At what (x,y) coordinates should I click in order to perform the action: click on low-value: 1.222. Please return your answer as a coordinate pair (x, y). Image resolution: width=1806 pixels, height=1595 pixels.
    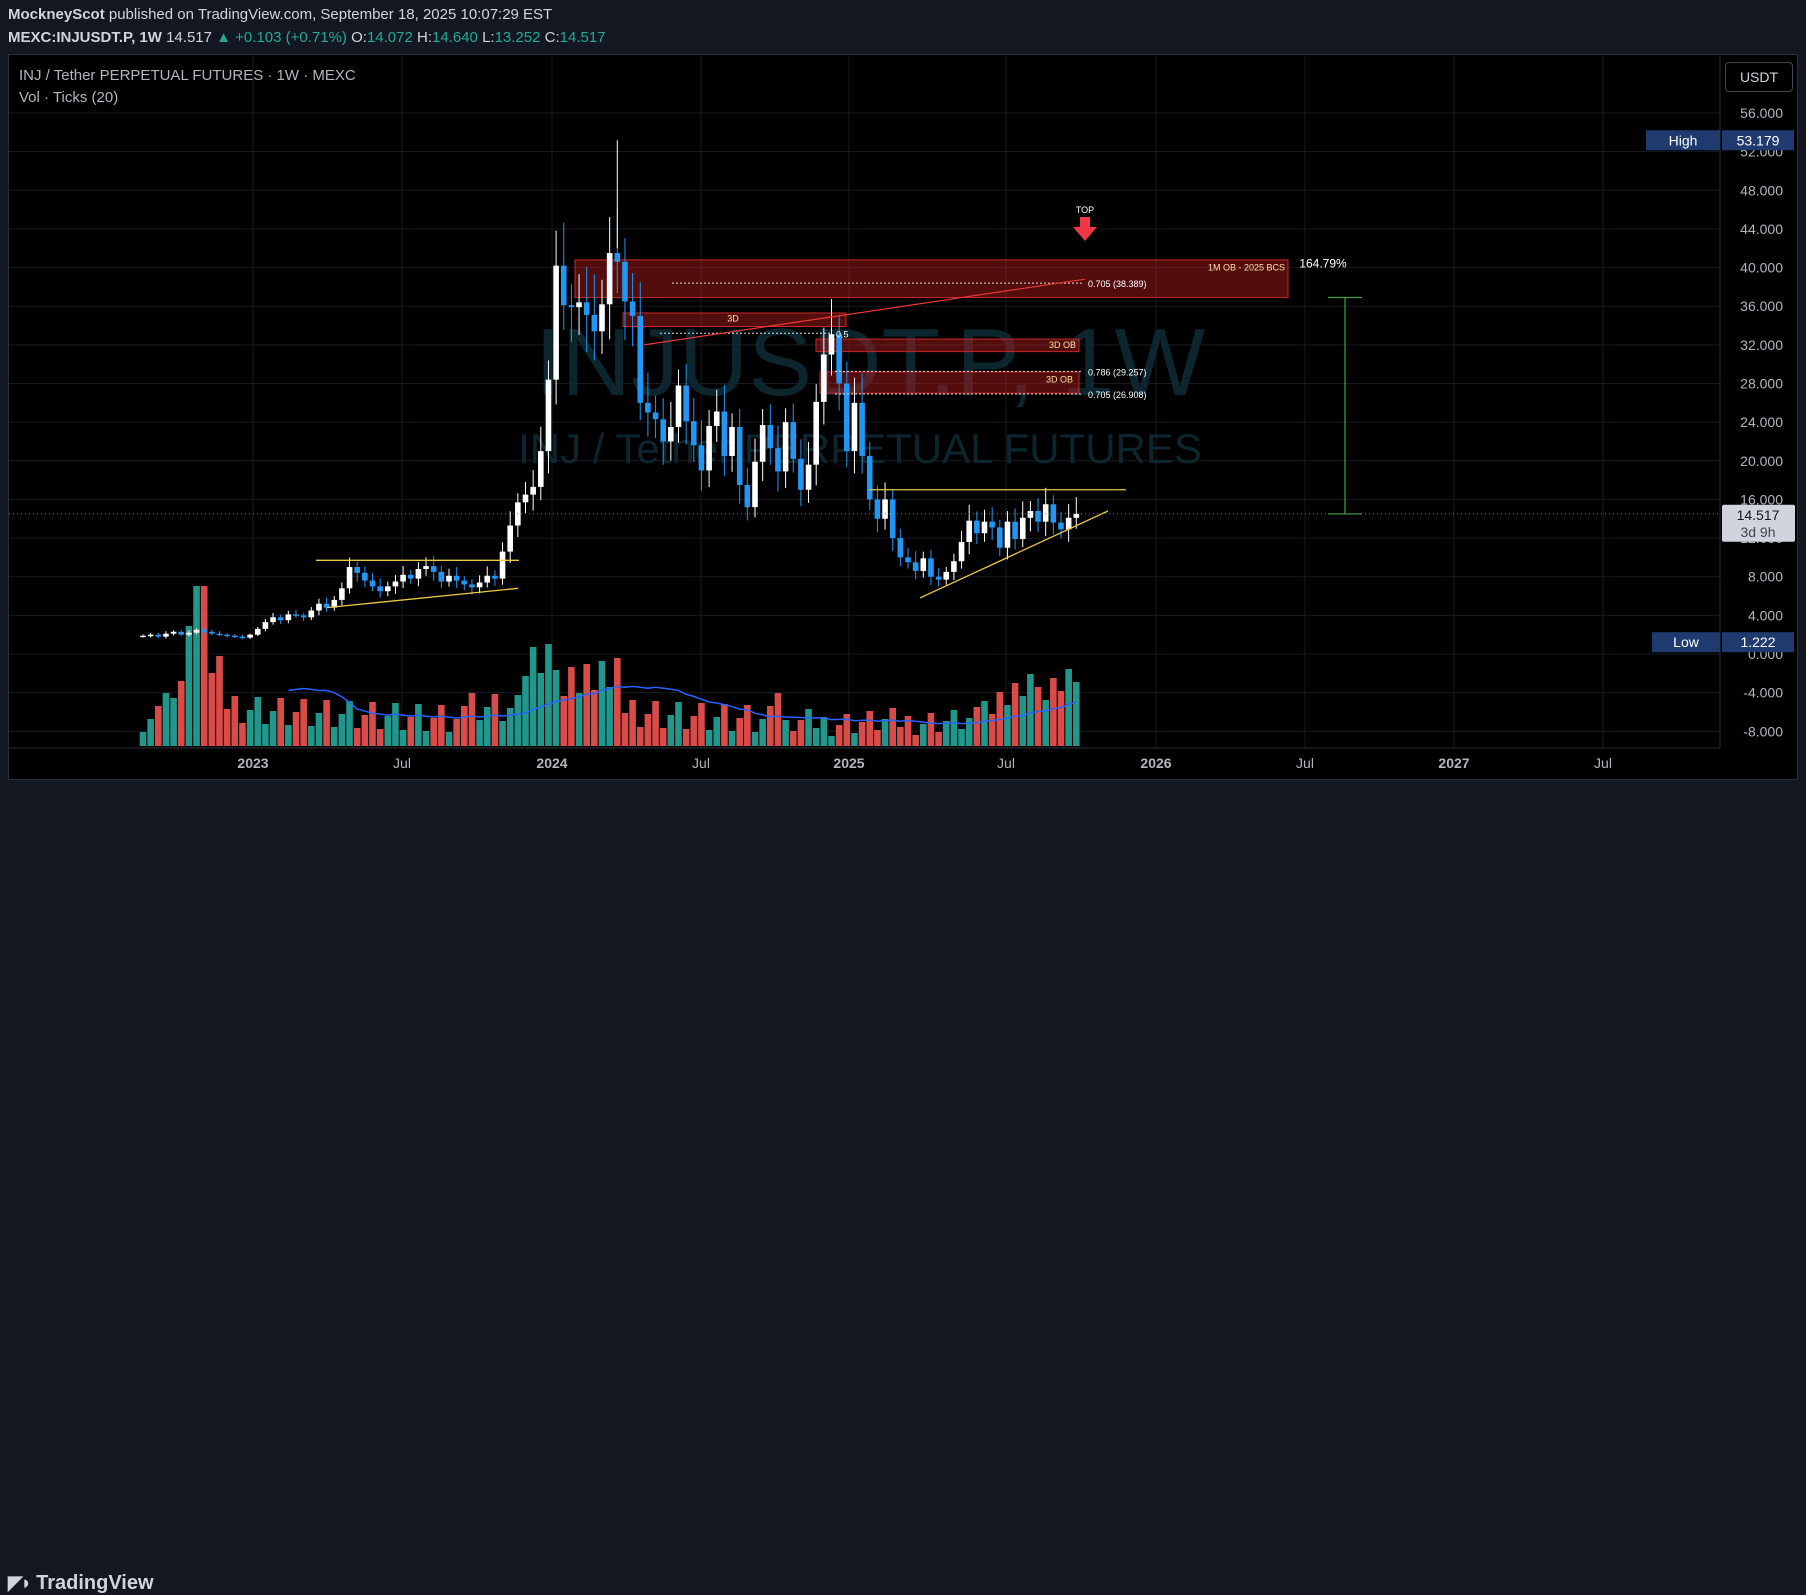
    Looking at the image, I should click on (1757, 642).